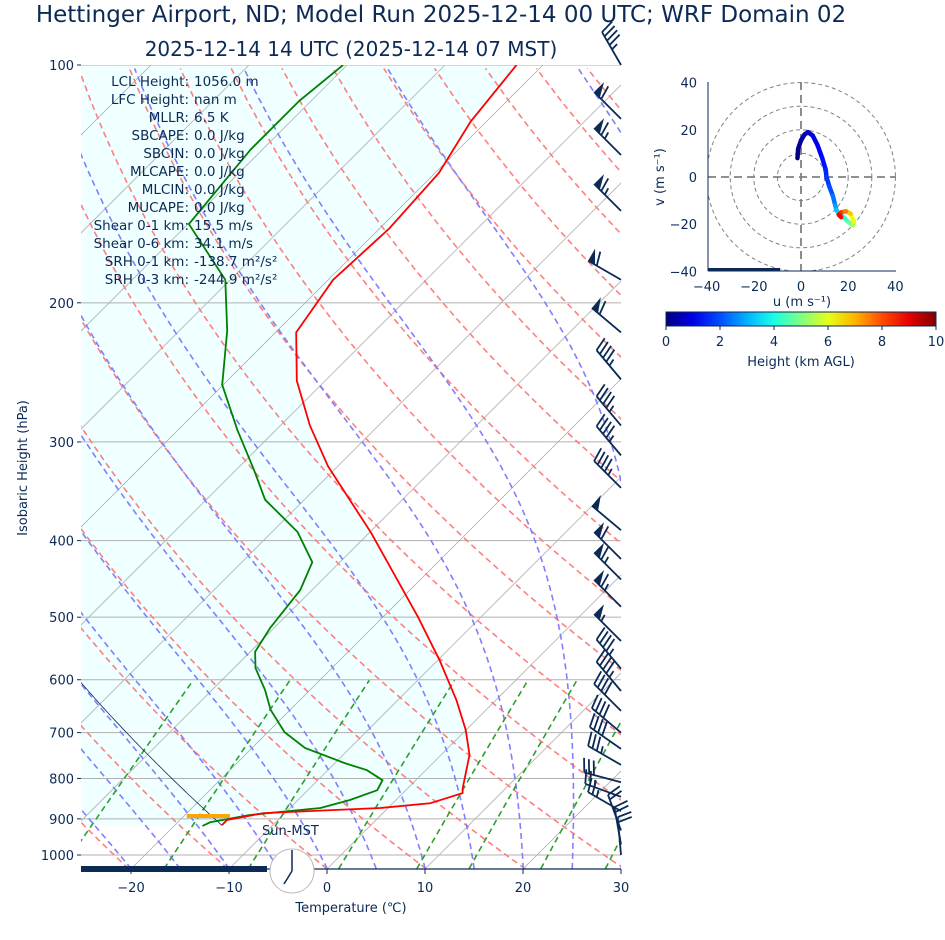 This screenshot has width=945, height=940. I want to click on stat-label: SBCIN:, so click(166, 154).